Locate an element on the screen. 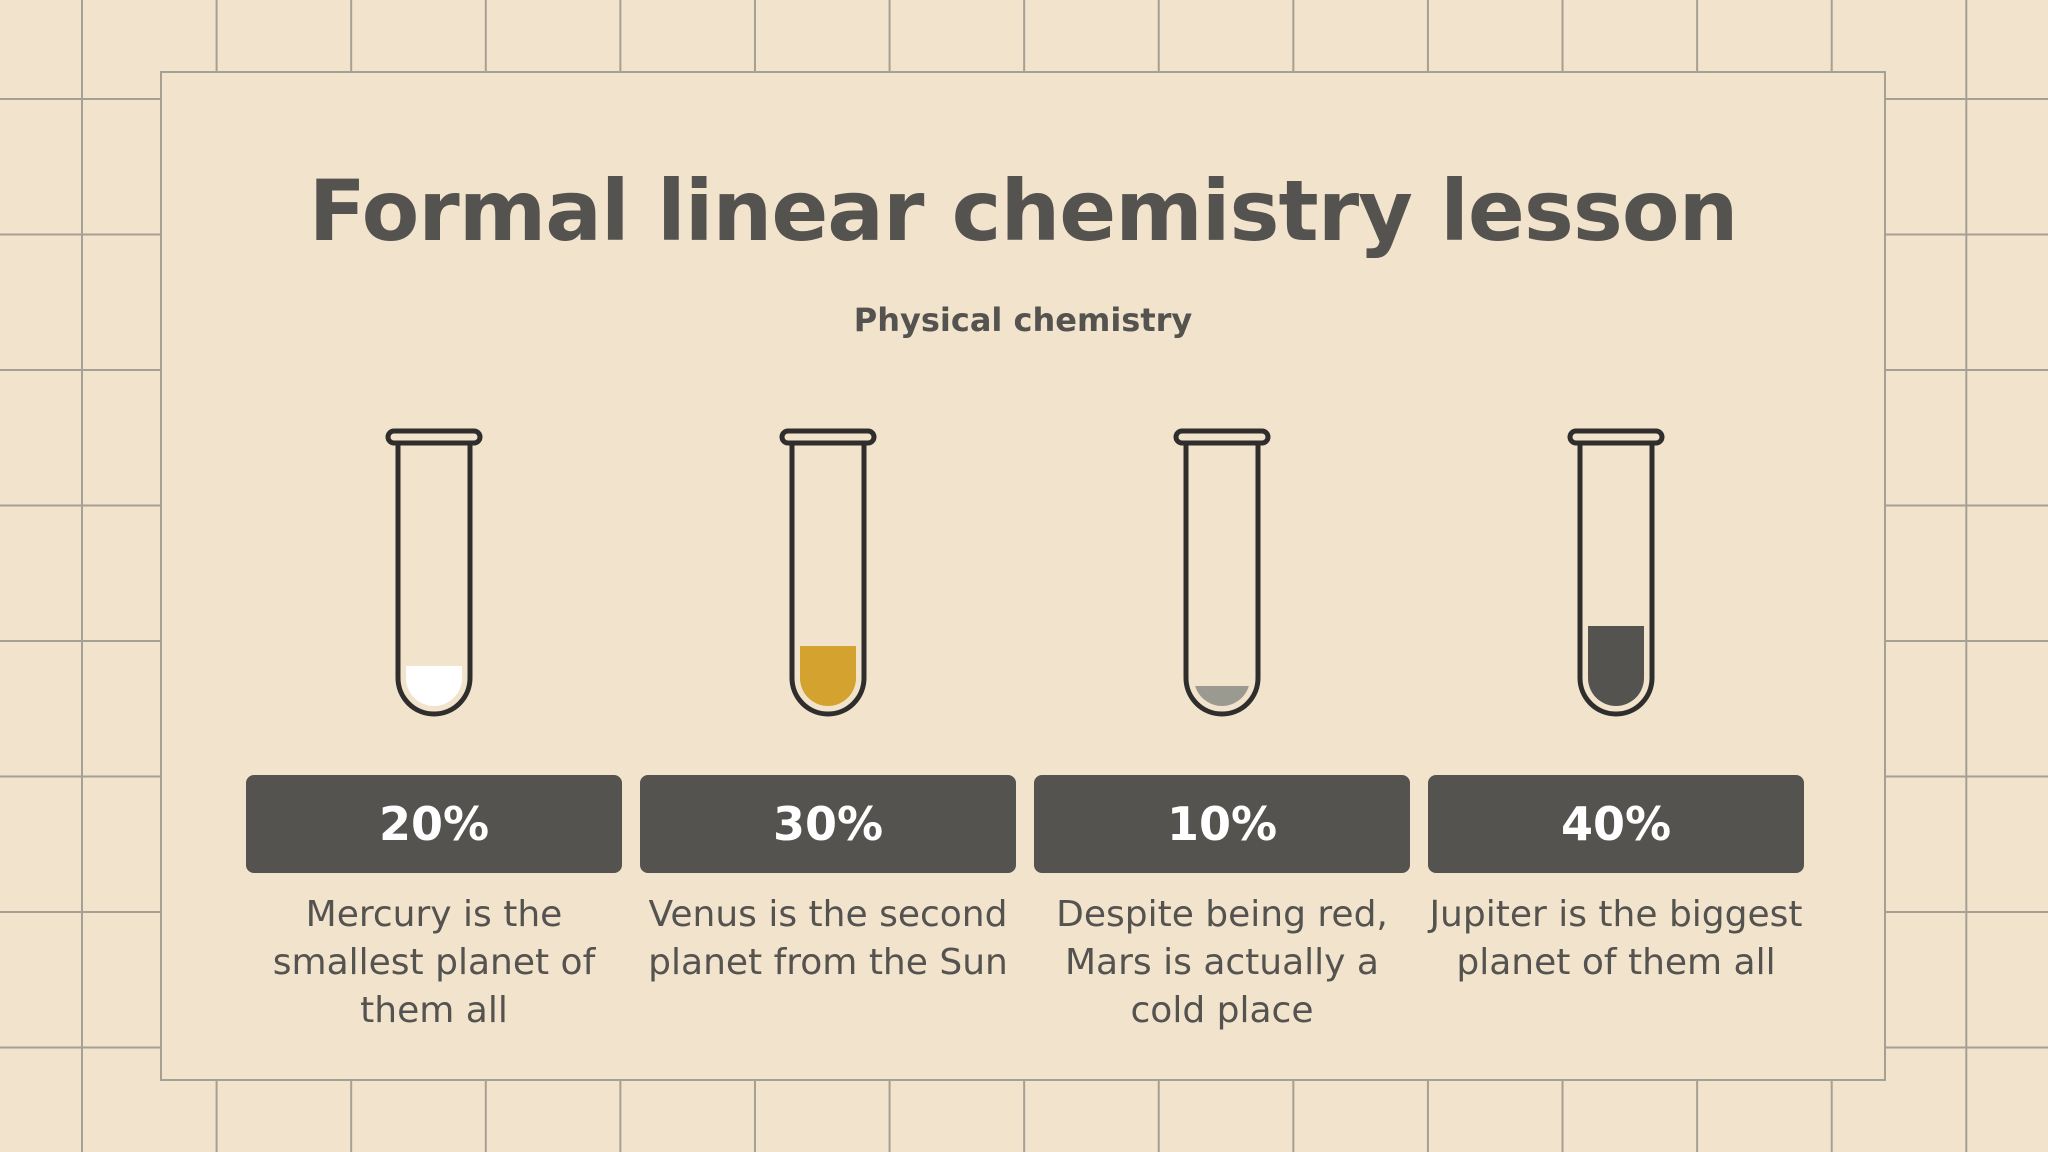  percent-badge: 20% is located at coordinates (434, 824).